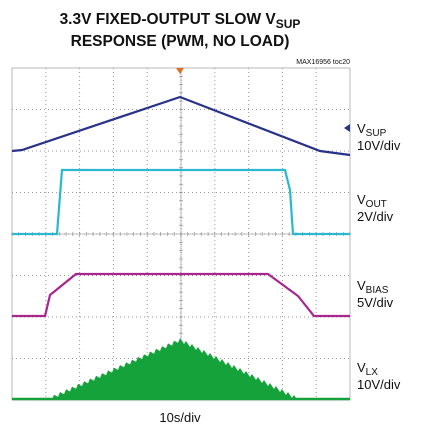 This screenshot has height=433, width=430. I want to click on level-marker, so click(347, 128).